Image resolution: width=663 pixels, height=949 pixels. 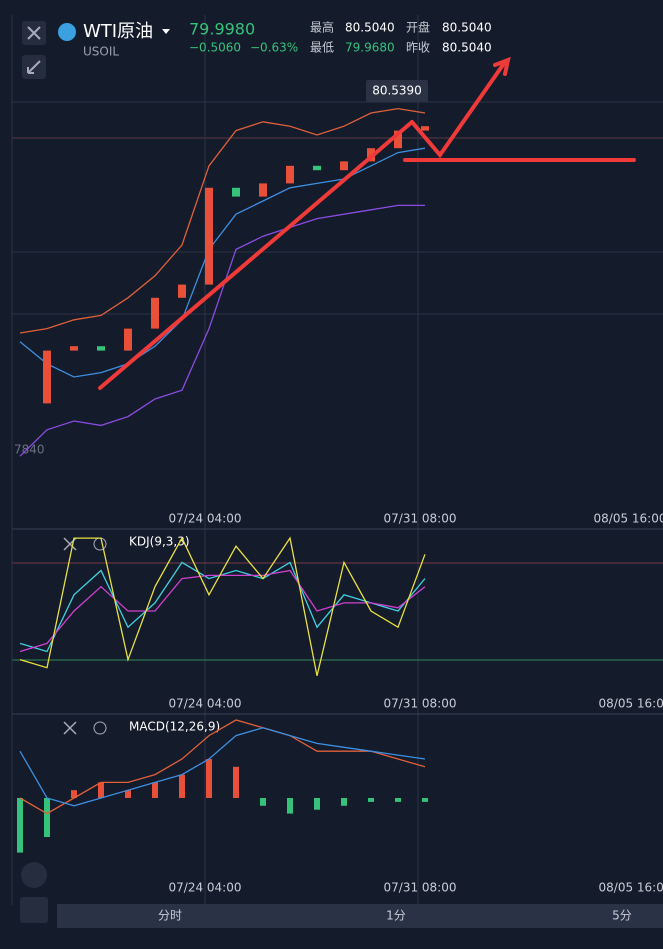 I want to click on stat-value: 79.9680, so click(x=370, y=48).